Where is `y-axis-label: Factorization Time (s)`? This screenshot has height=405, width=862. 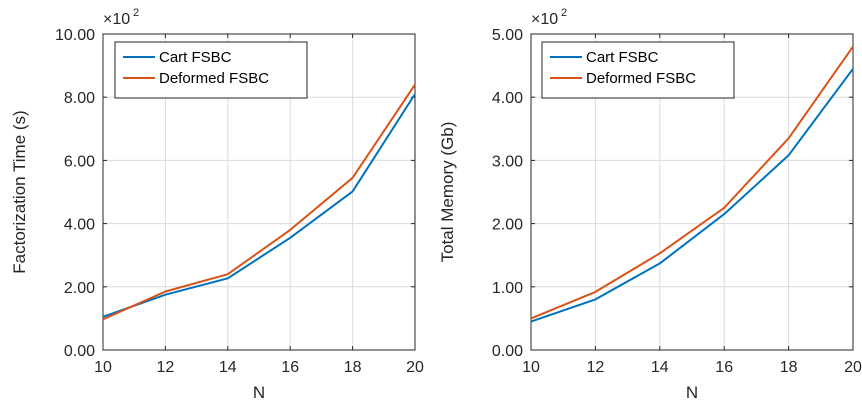
y-axis-label: Factorization Time (s) is located at coordinates (19, 191).